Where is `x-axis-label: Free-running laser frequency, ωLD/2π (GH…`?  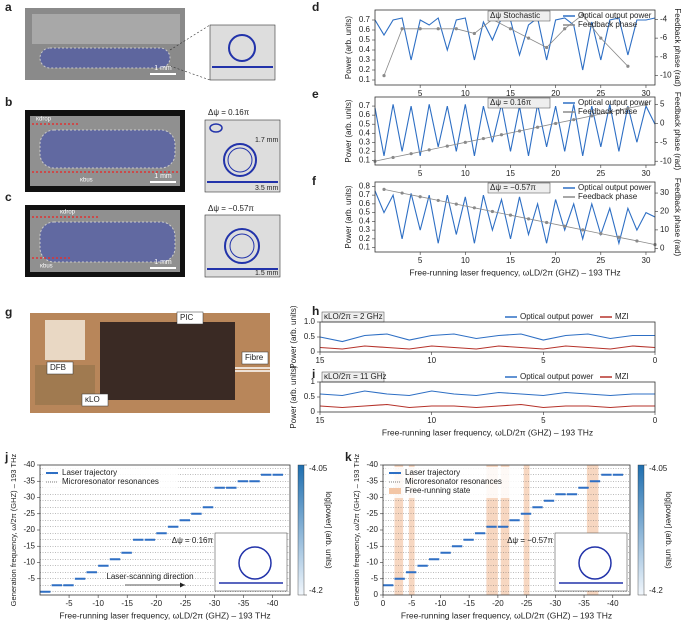 x-axis-label: Free-running laser frequency, ωLD/2π (GH… is located at coordinates (487, 432).